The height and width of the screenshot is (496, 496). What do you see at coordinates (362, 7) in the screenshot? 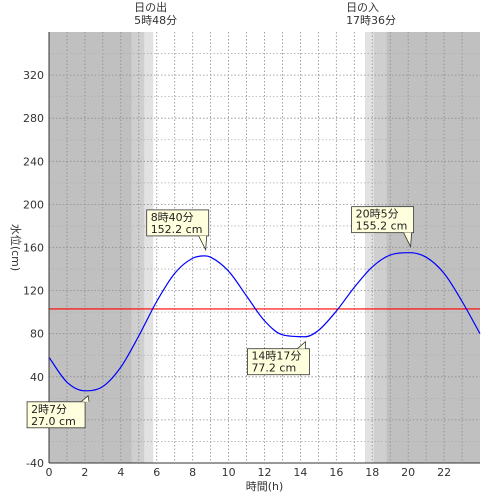
I see `sunset-label: 日の入` at bounding box center [362, 7].